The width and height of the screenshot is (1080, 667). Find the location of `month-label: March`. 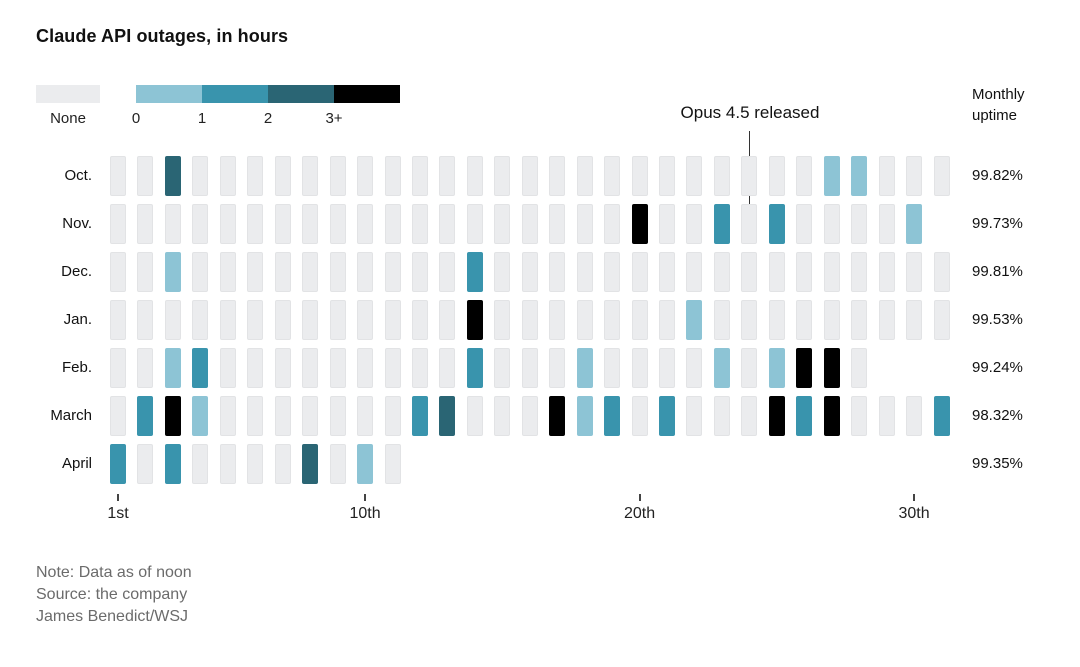

month-label: March is located at coordinates (71, 415).